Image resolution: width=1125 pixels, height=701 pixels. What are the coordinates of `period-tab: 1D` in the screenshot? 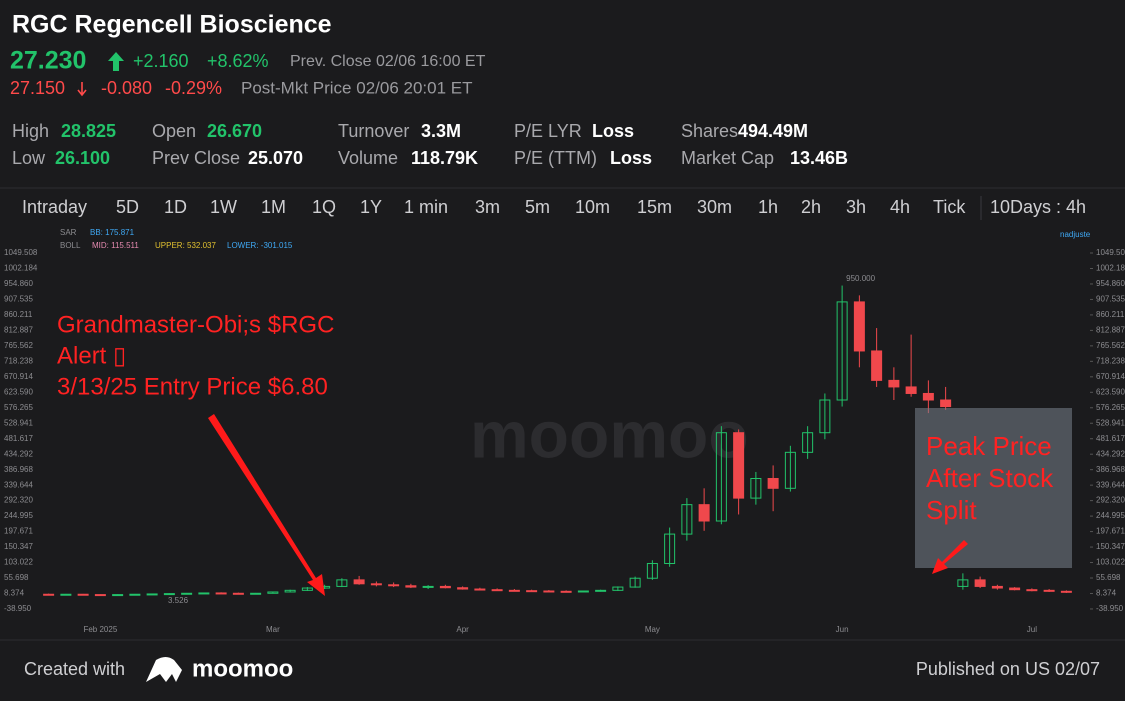 It's located at (175, 207).